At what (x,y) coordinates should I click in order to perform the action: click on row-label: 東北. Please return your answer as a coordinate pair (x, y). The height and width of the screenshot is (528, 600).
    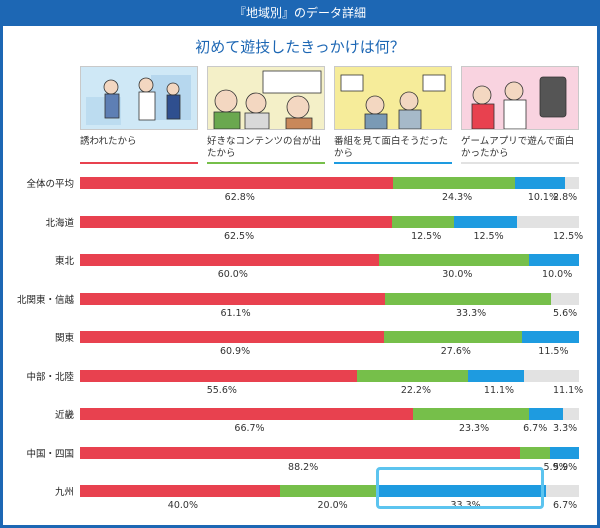
    Looking at the image, I should click on (64, 261).